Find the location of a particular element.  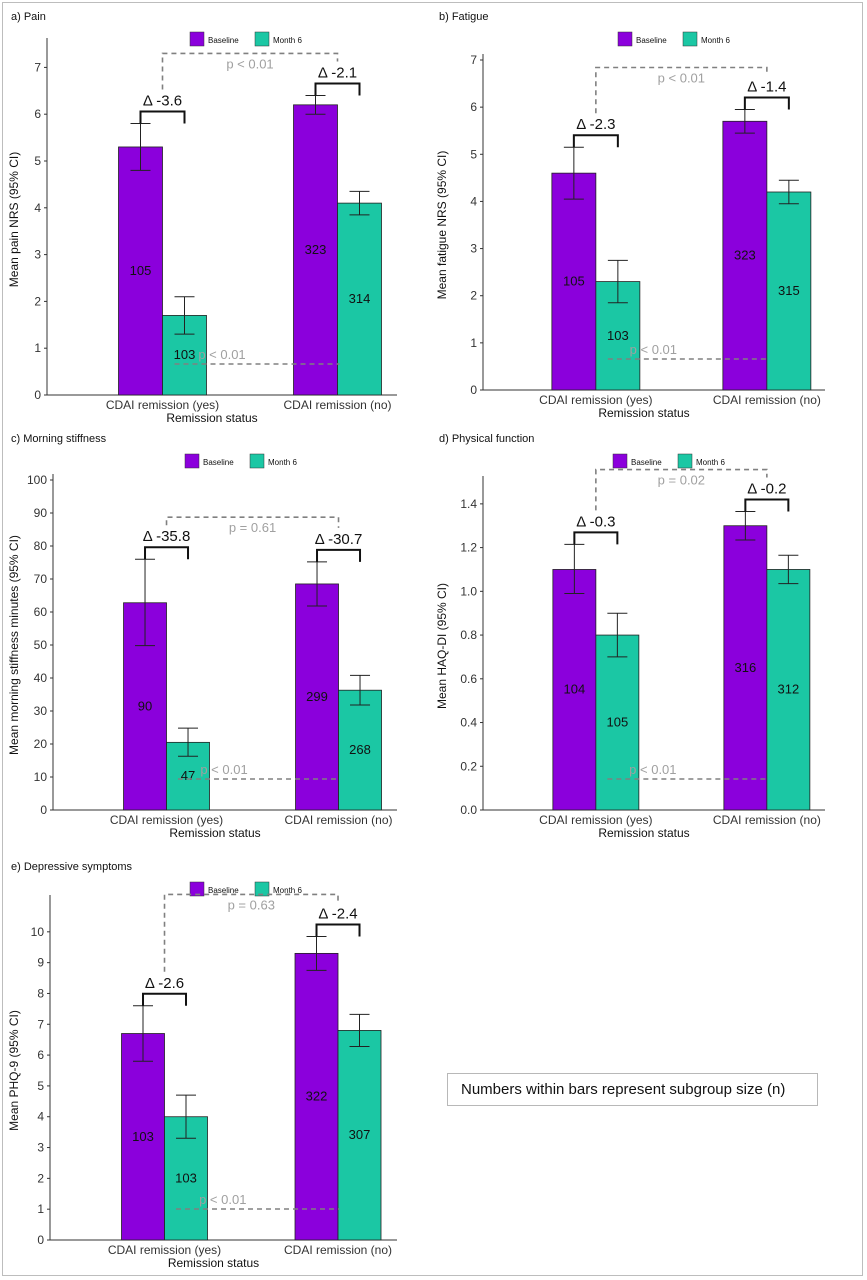

delta-label: Δ -2.3 is located at coordinates (595, 124).